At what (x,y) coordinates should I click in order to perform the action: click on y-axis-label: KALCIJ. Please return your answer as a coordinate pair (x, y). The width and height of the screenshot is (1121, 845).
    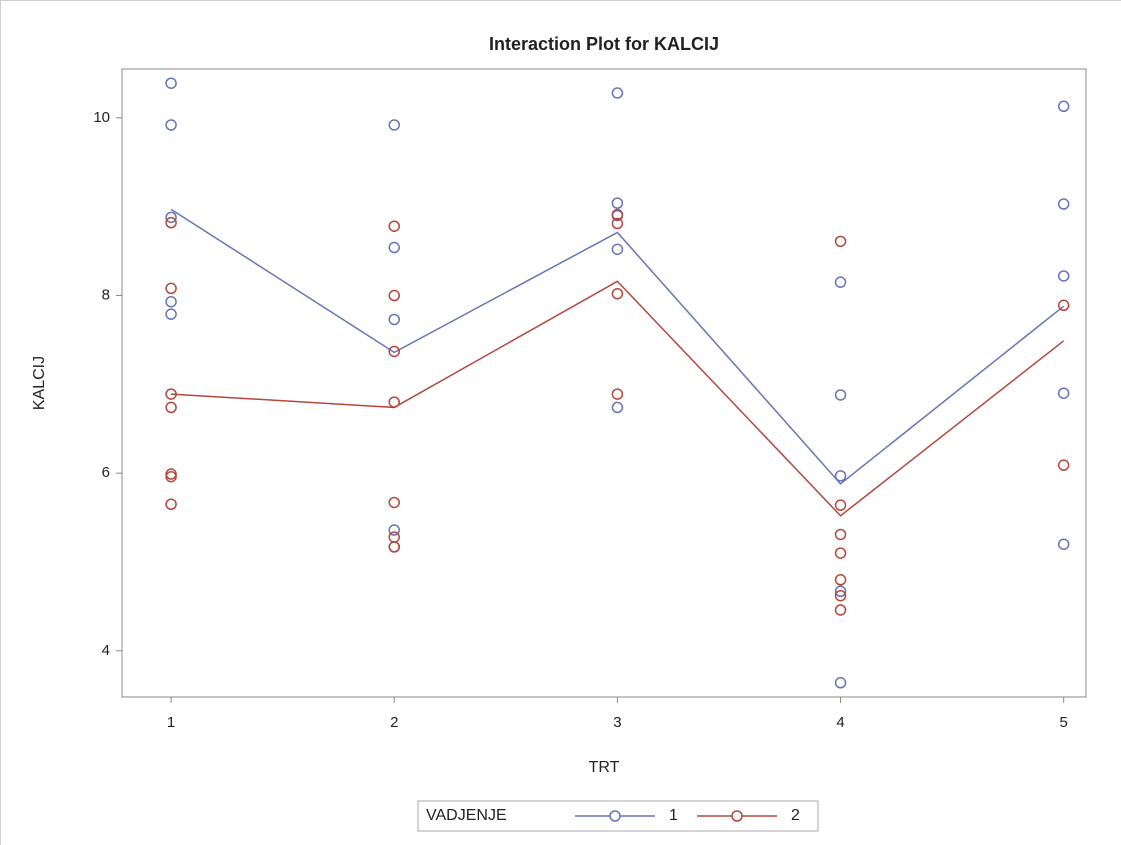
    Looking at the image, I should click on (39, 383).